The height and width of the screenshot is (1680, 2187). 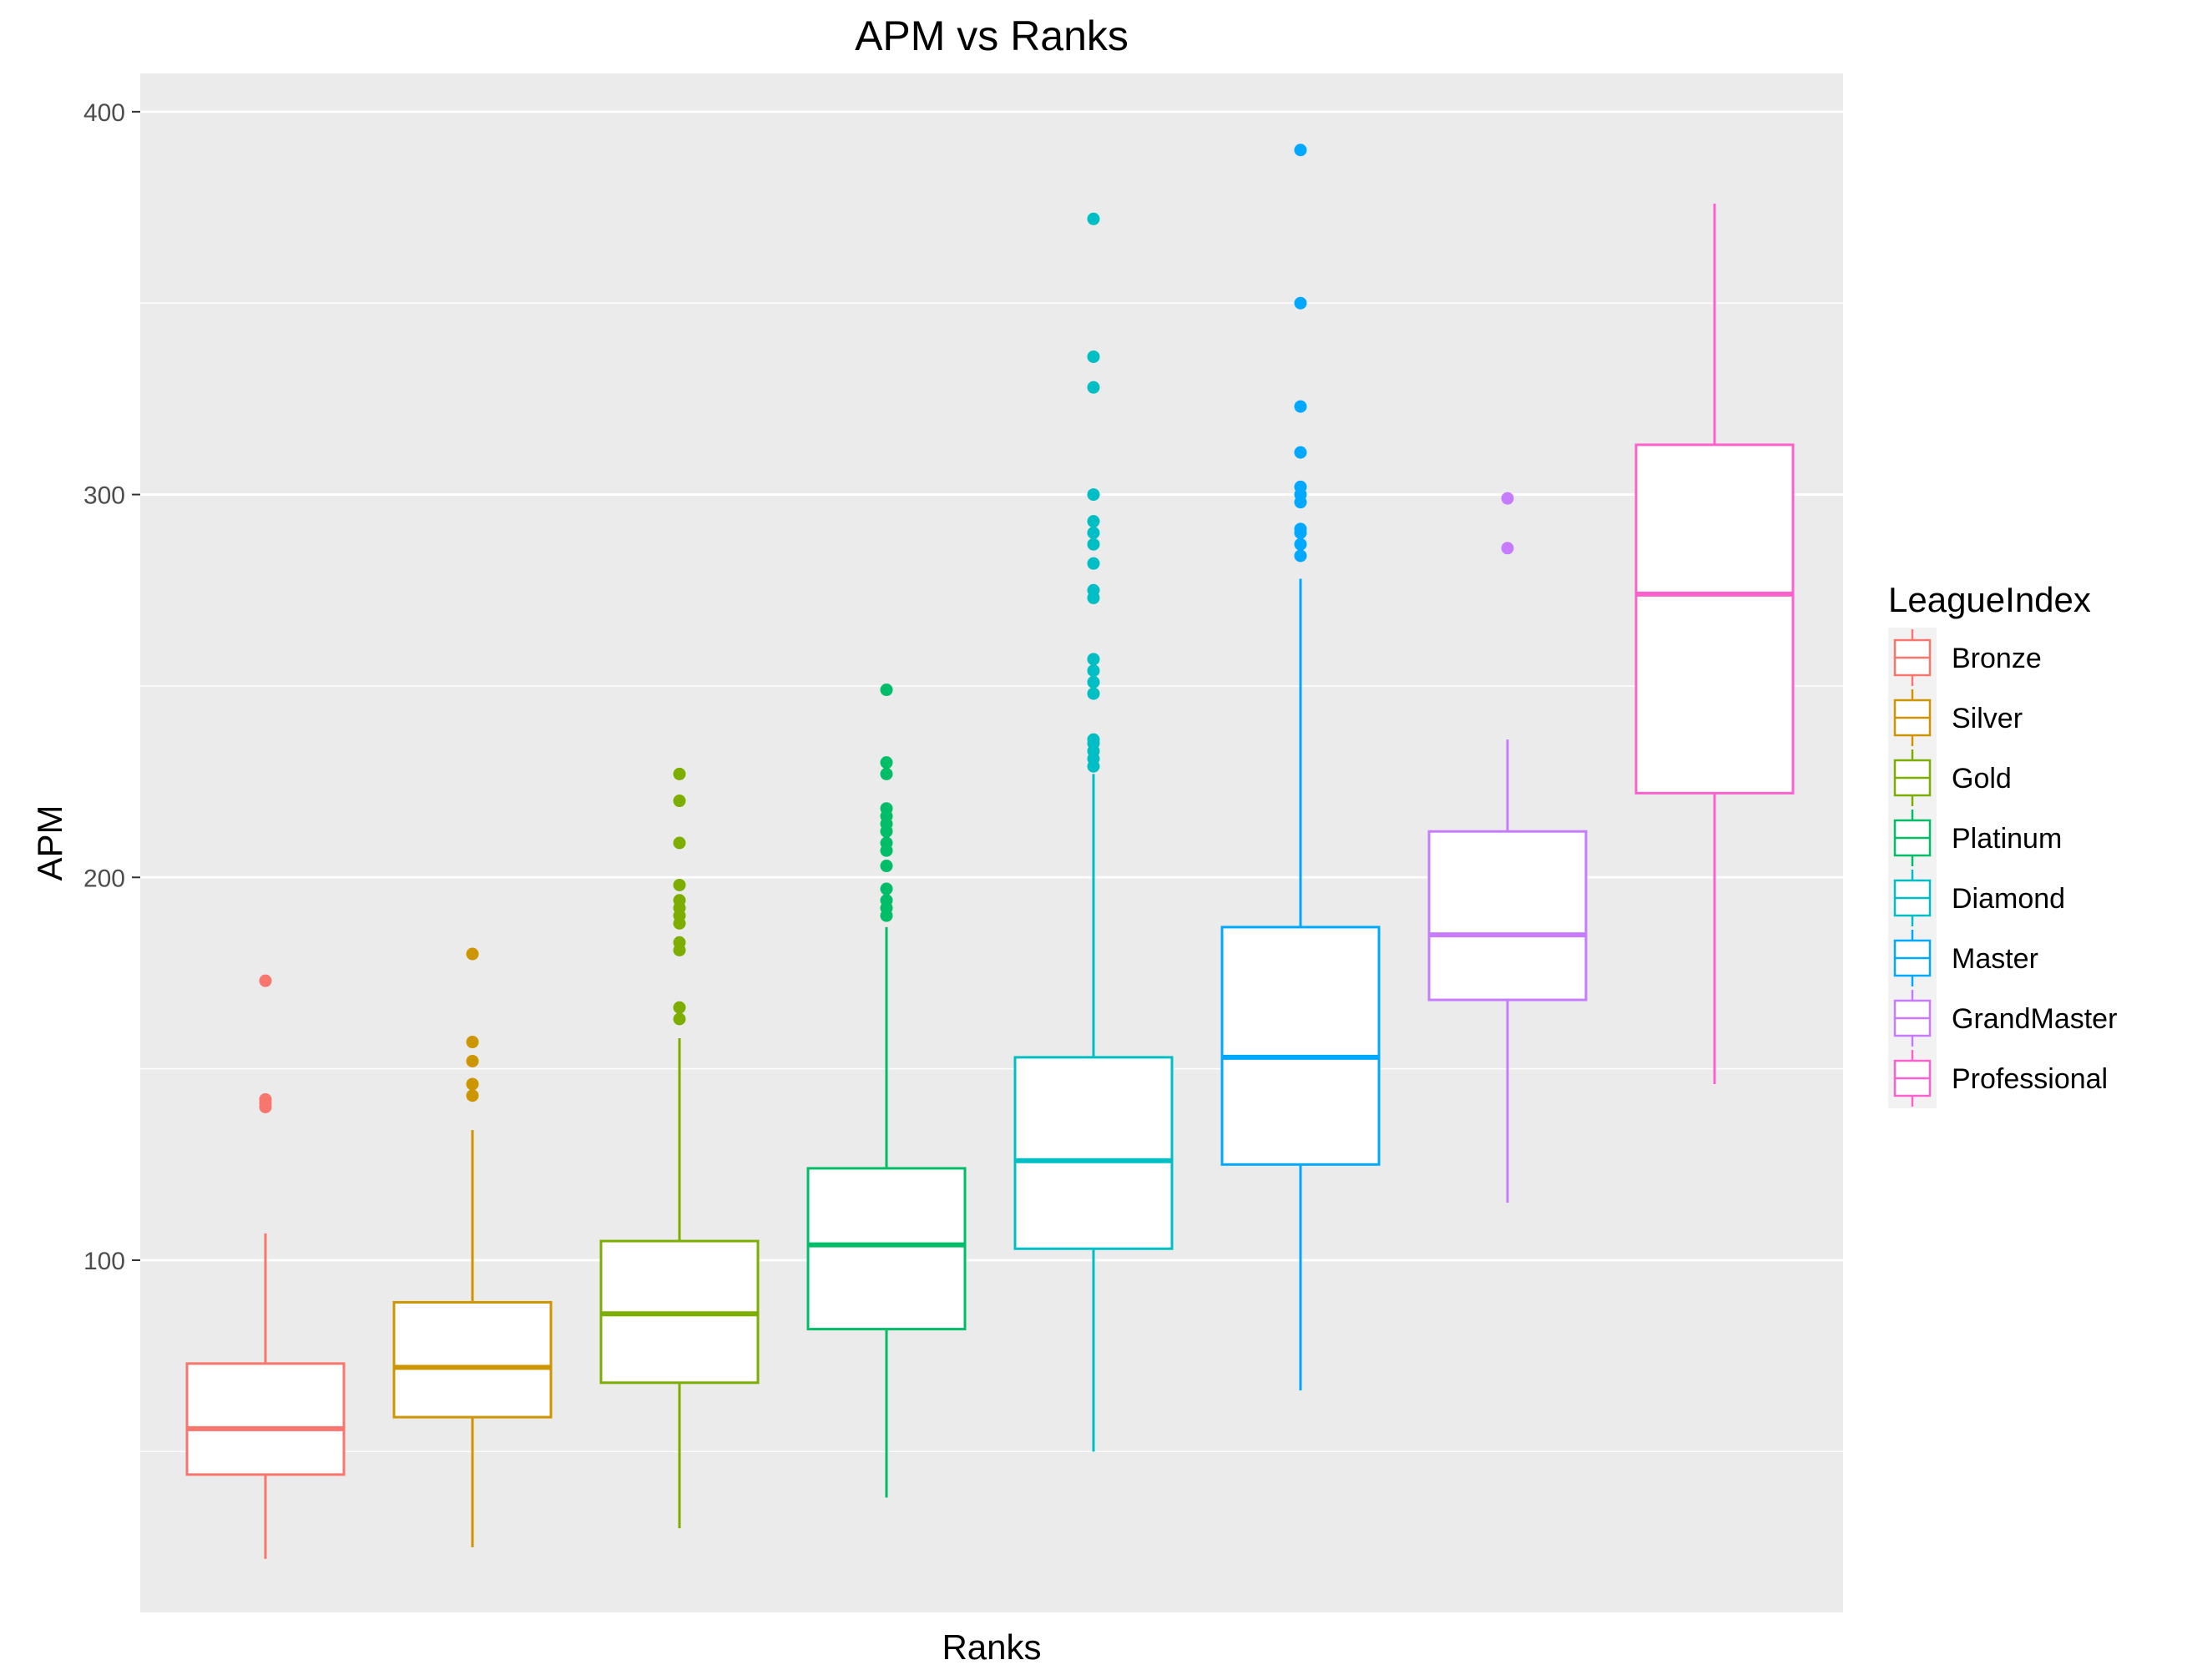 I want to click on legend-item-professional: Professional, so click(x=1998, y=1078).